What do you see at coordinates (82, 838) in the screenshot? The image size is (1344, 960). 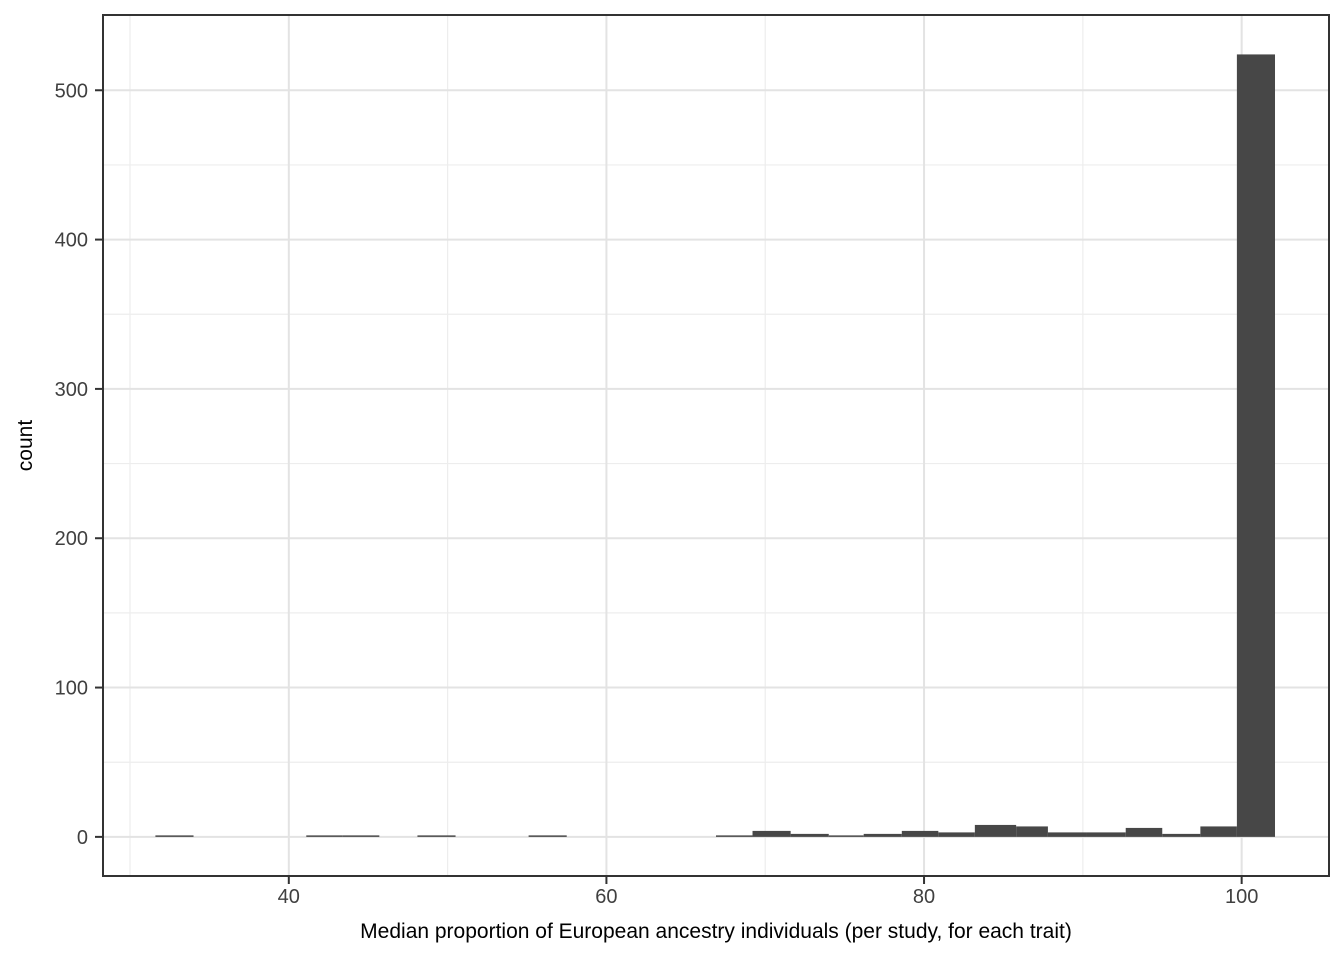 I see `y-tick-label: 0` at bounding box center [82, 838].